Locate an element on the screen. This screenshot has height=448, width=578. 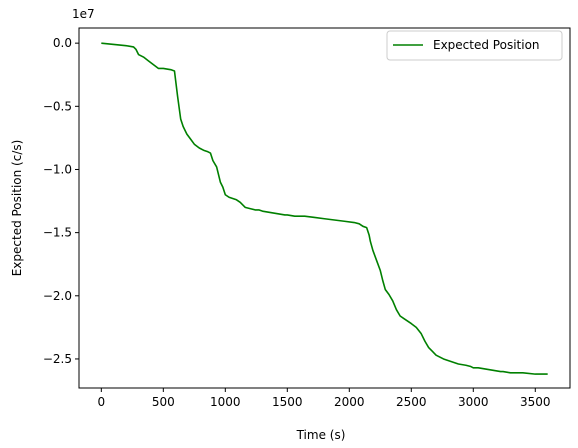
y-offset-label: 1e7 is located at coordinates (83, 14).